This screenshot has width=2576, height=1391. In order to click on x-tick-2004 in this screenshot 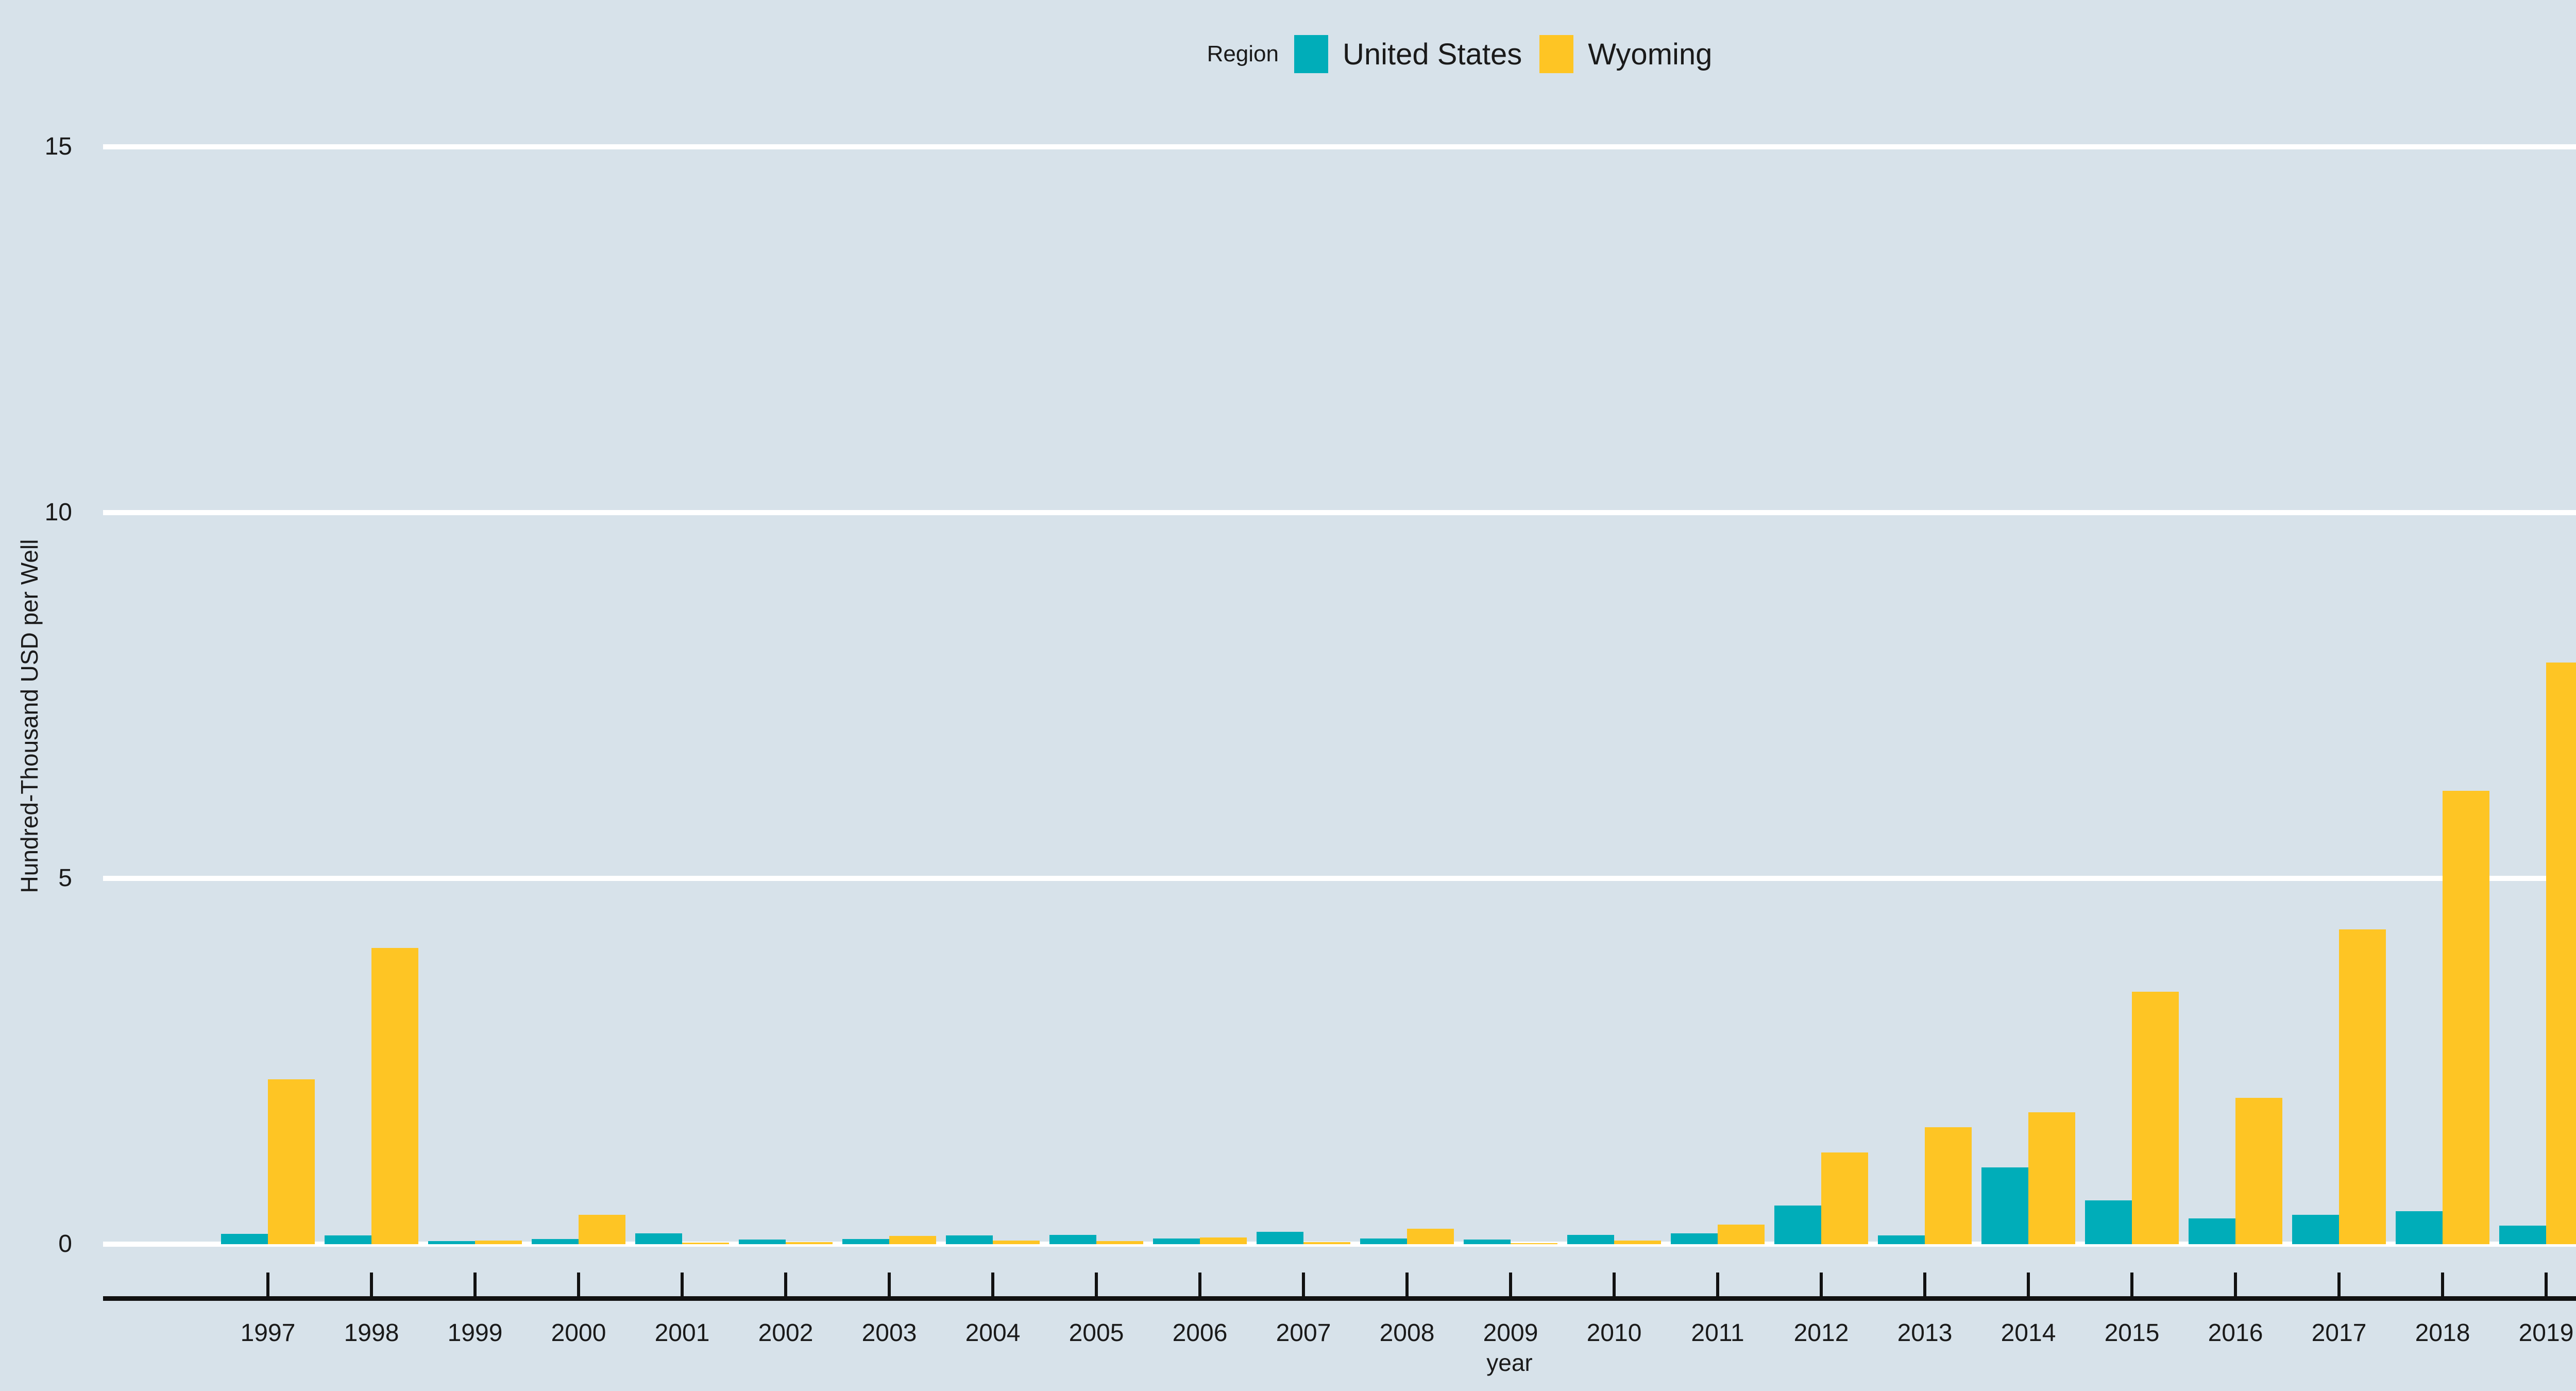, I will do `click(992, 1284)`.